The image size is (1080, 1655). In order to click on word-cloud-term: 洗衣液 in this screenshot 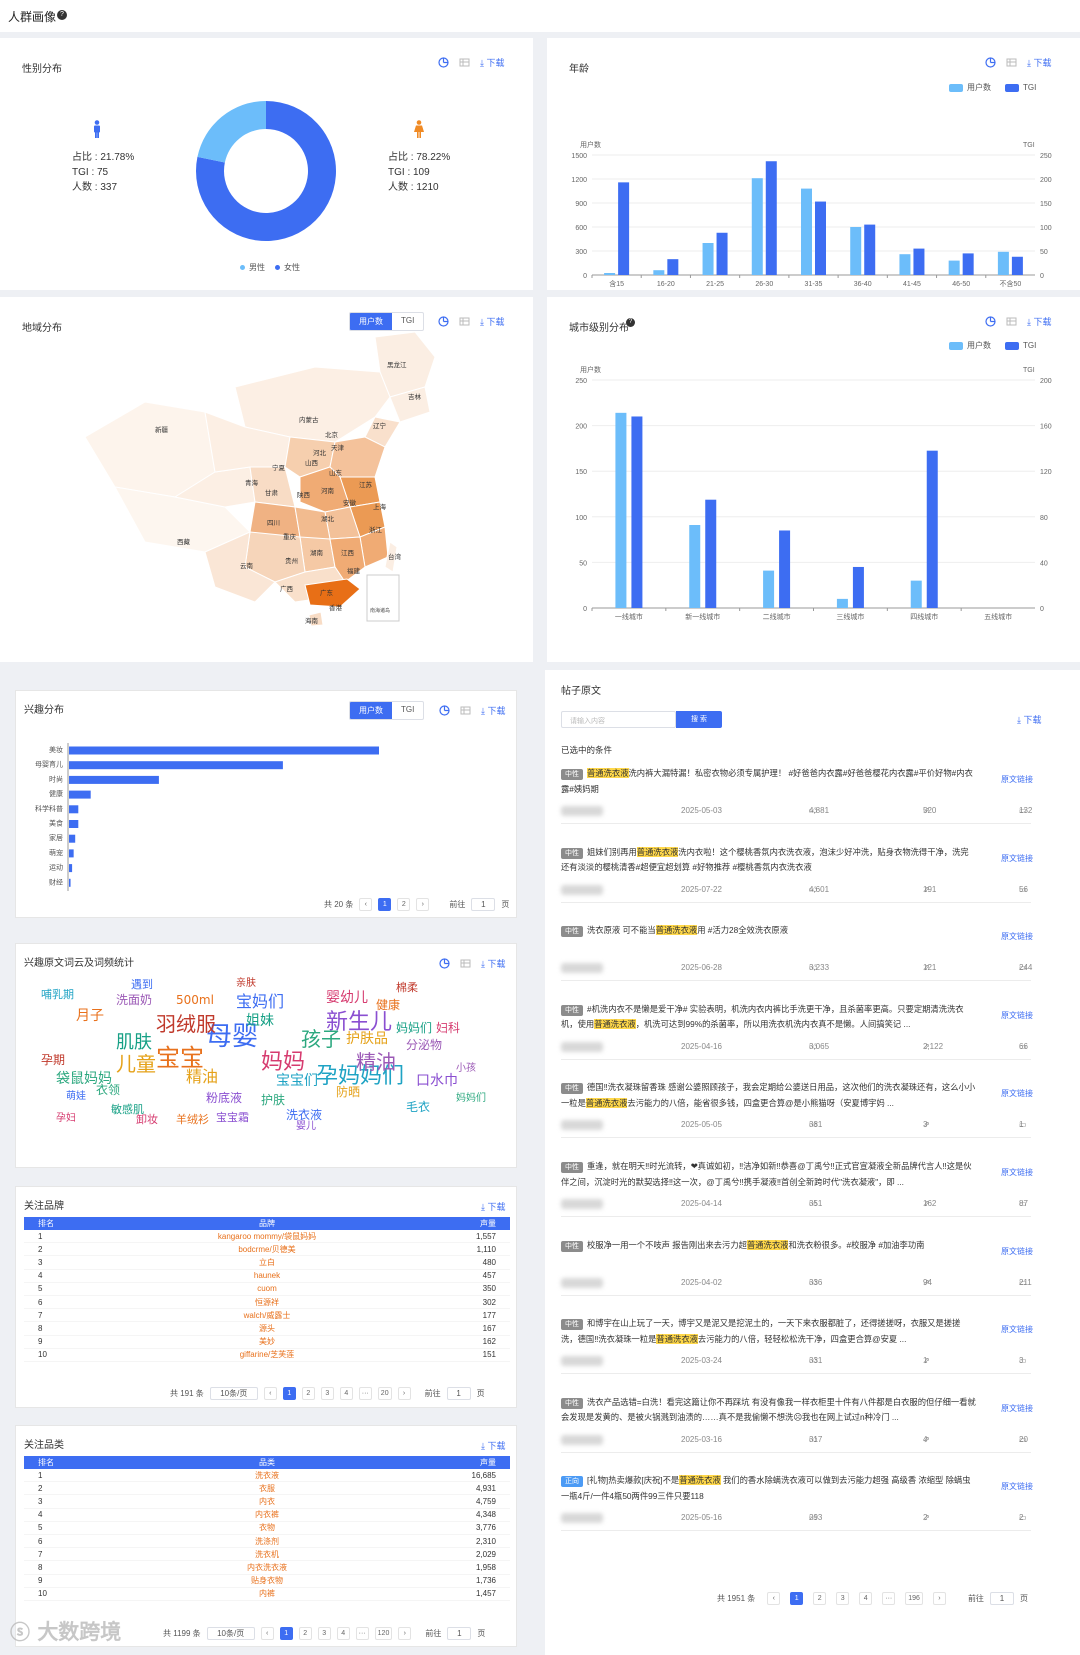, I will do `click(304, 1115)`.